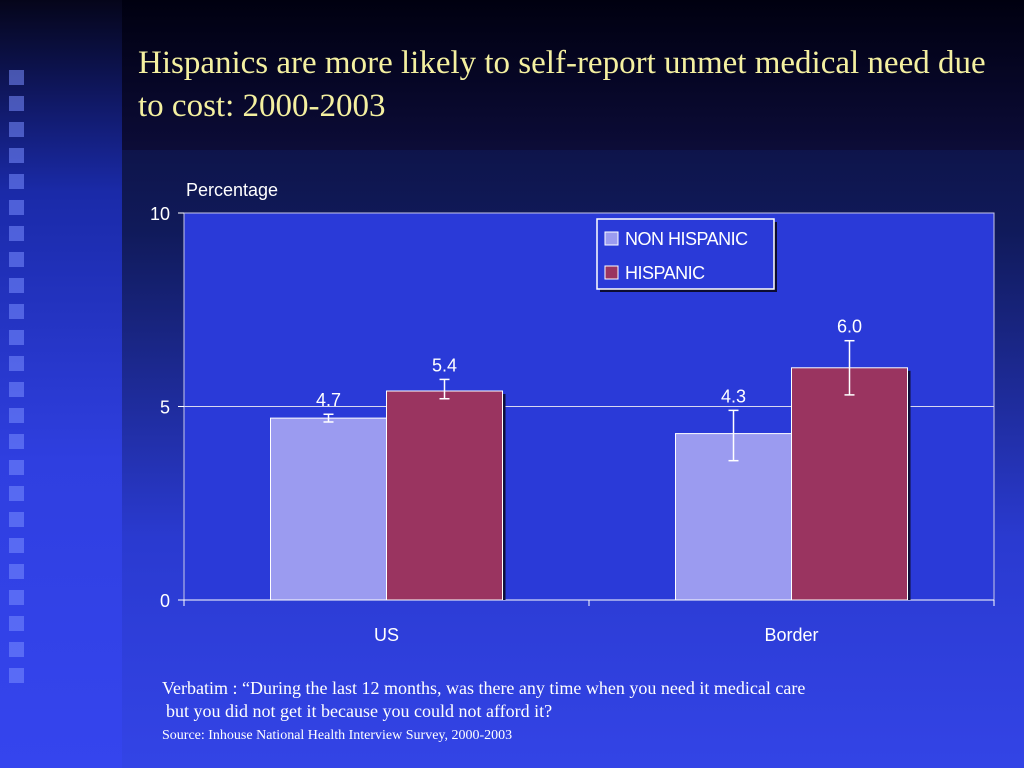 The width and height of the screenshot is (1024, 768). What do you see at coordinates (444, 495) in the screenshot?
I see `bar-hispanic-us` at bounding box center [444, 495].